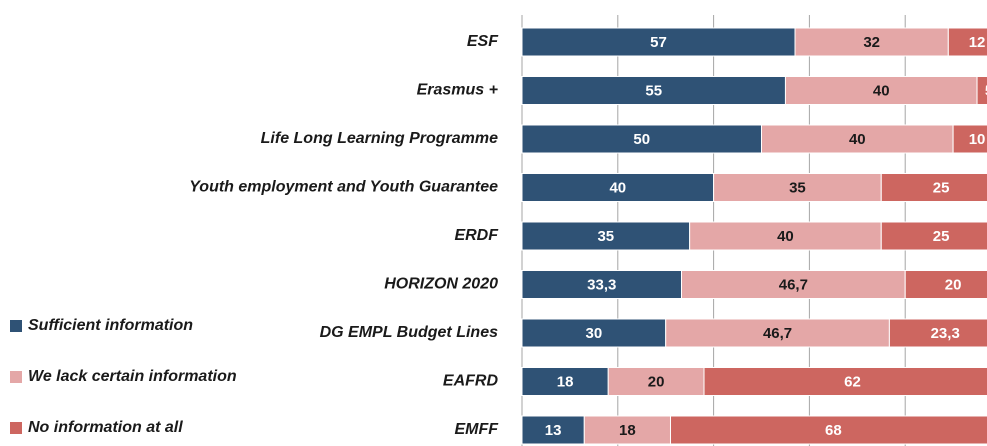 This screenshot has width=987, height=446. I want to click on legend-label: We lack certain information, so click(132, 376).